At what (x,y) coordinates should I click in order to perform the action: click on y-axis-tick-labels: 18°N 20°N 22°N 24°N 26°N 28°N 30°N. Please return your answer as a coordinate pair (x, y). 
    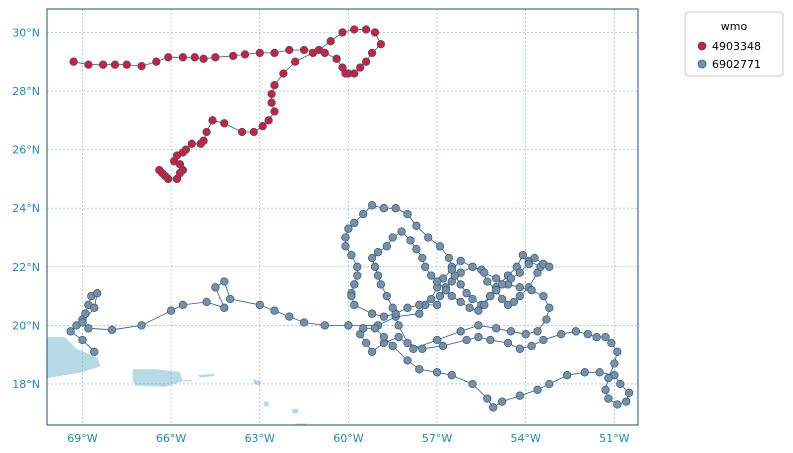
    Looking at the image, I should click on (26, 208).